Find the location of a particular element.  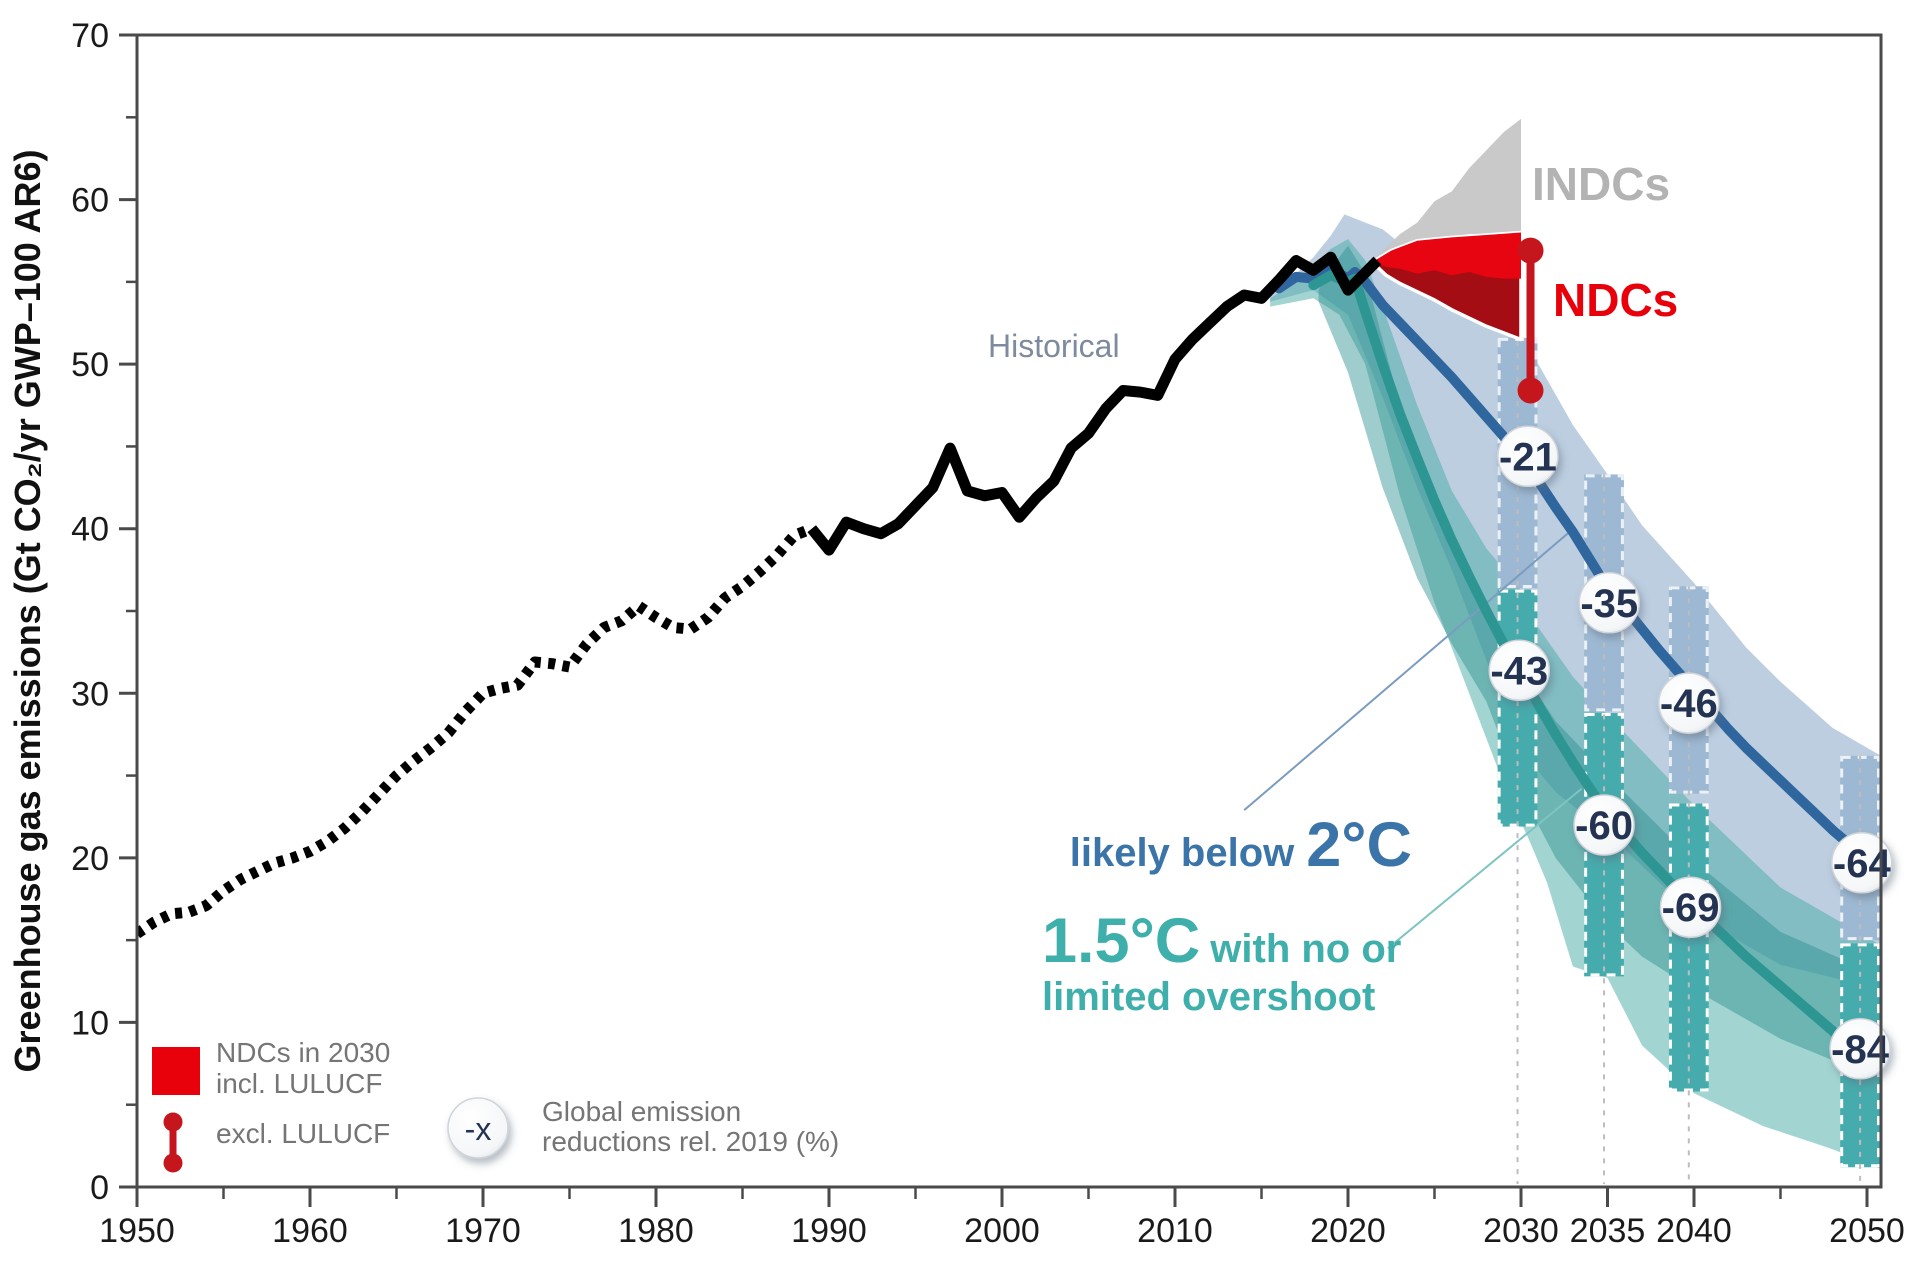

x-tick-label-1960: 1960 is located at coordinates (310, 1231).